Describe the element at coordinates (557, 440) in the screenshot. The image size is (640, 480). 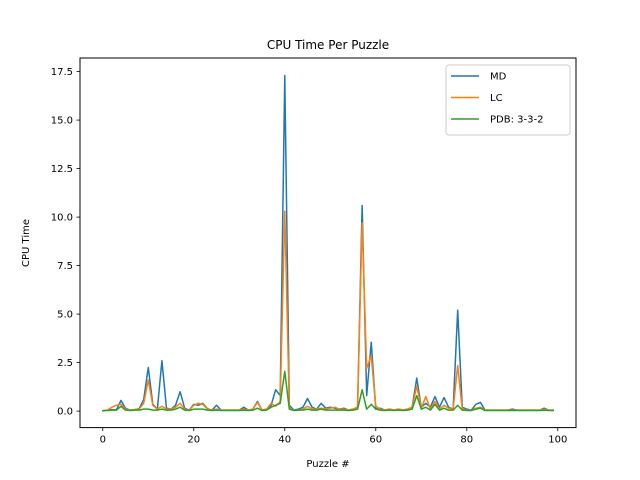
I see `x-tick-label: 100` at that location.